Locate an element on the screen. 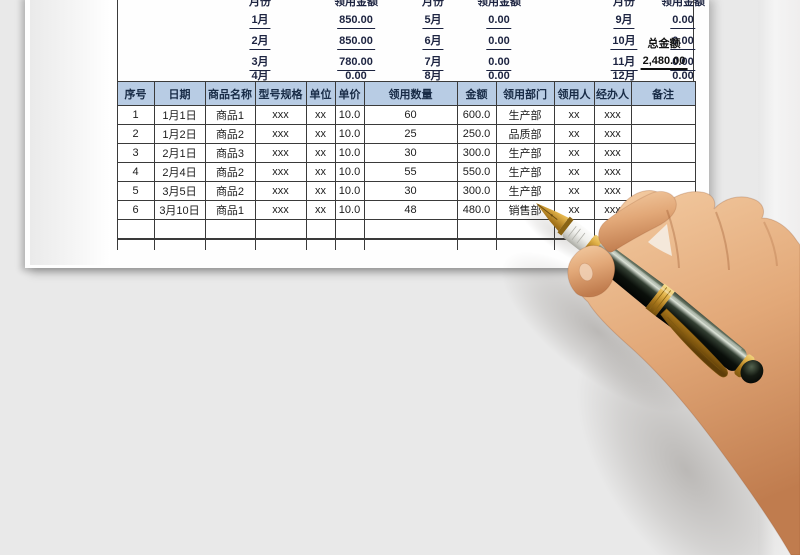 Image resolution: width=800 pixels, height=555 pixels. table-cell: 2 is located at coordinates (135, 134).